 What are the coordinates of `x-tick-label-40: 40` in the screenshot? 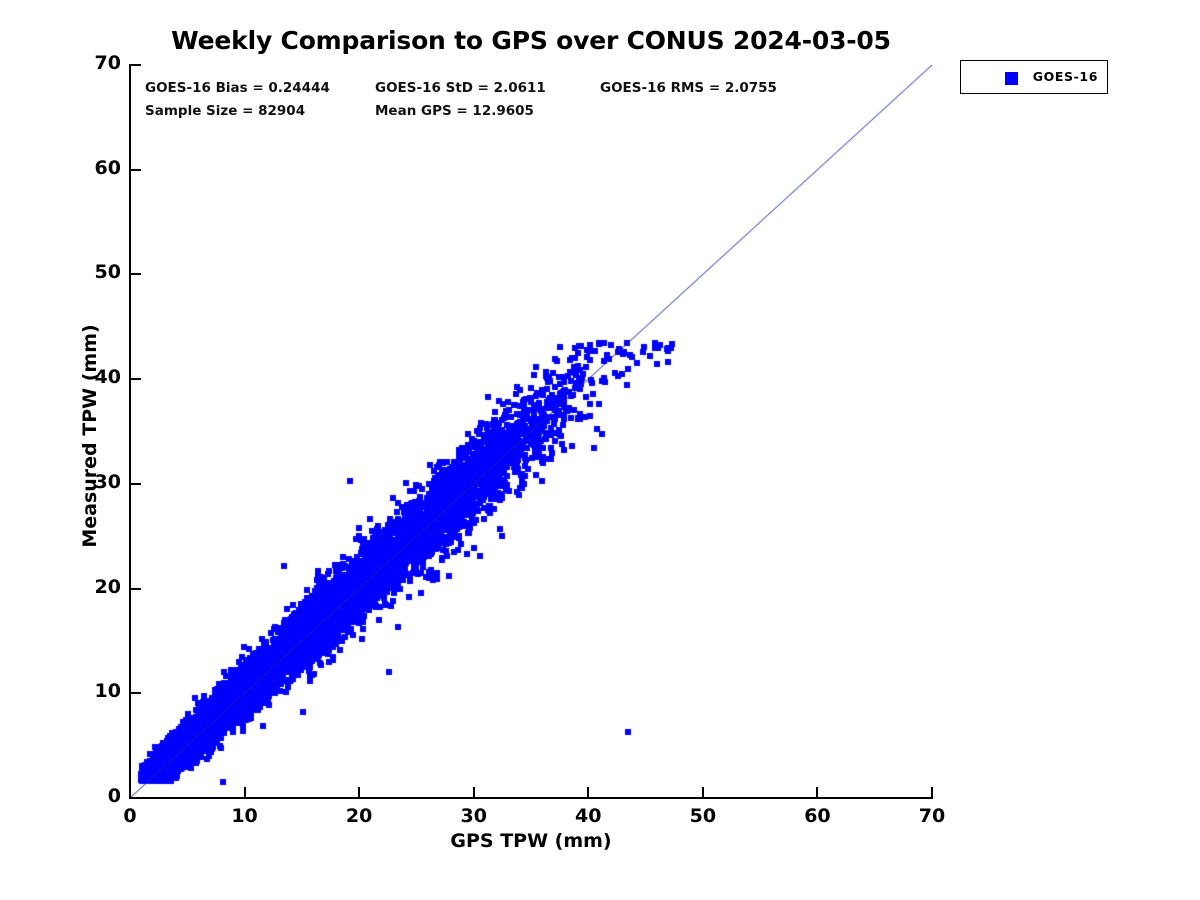 It's located at (588, 816).